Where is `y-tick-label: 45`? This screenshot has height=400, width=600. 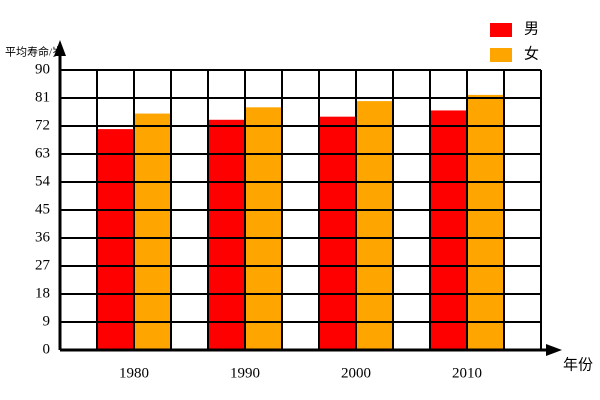
y-tick-label: 45 is located at coordinates (42, 209).